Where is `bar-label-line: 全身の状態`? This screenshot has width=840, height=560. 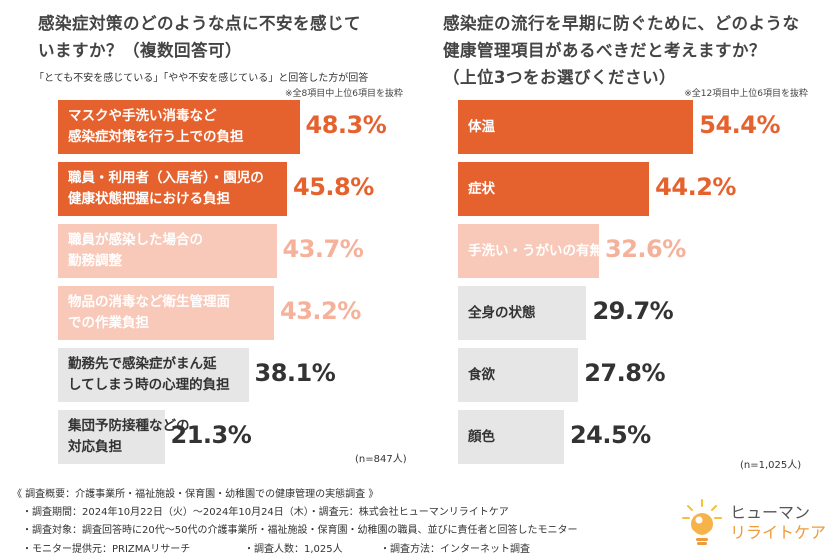
bar-label-line: 全身の状態 is located at coordinates (502, 312).